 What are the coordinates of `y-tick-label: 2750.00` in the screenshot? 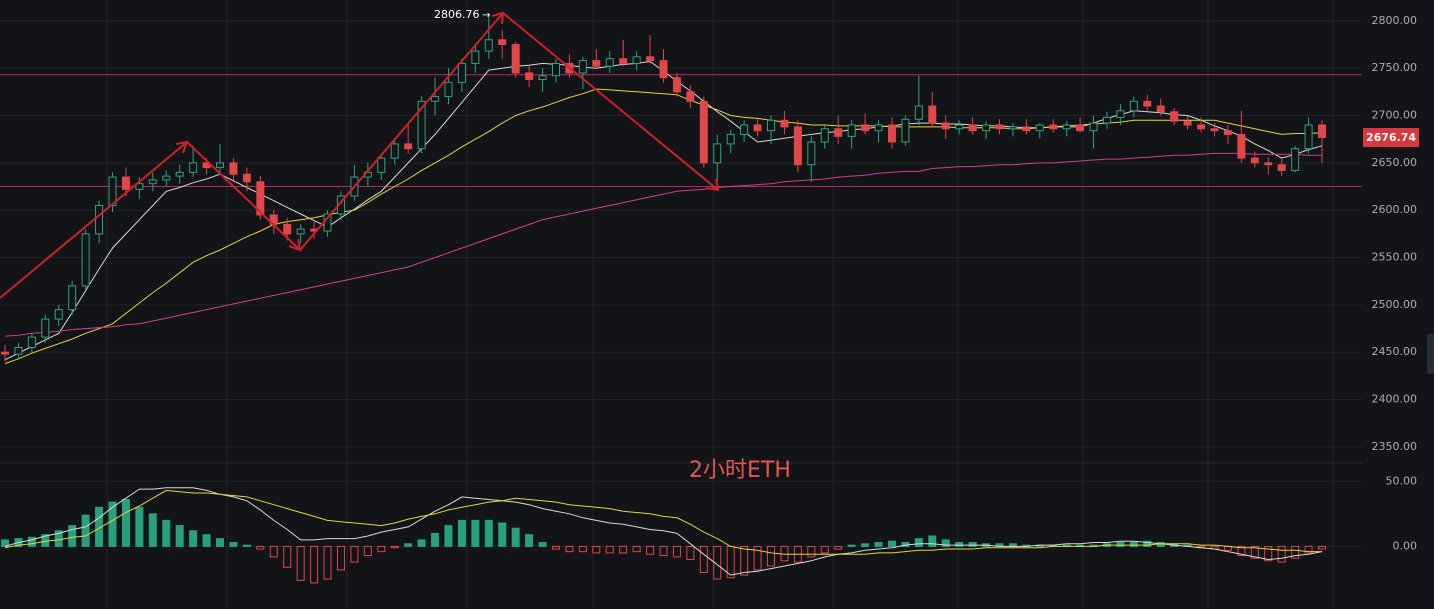 It's located at (1395, 67).